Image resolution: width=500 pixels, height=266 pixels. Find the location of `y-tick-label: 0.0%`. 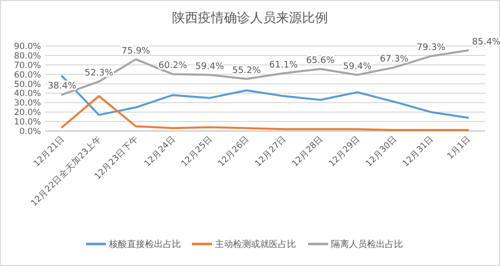

y-tick-label: 0.0% is located at coordinates (30, 132).